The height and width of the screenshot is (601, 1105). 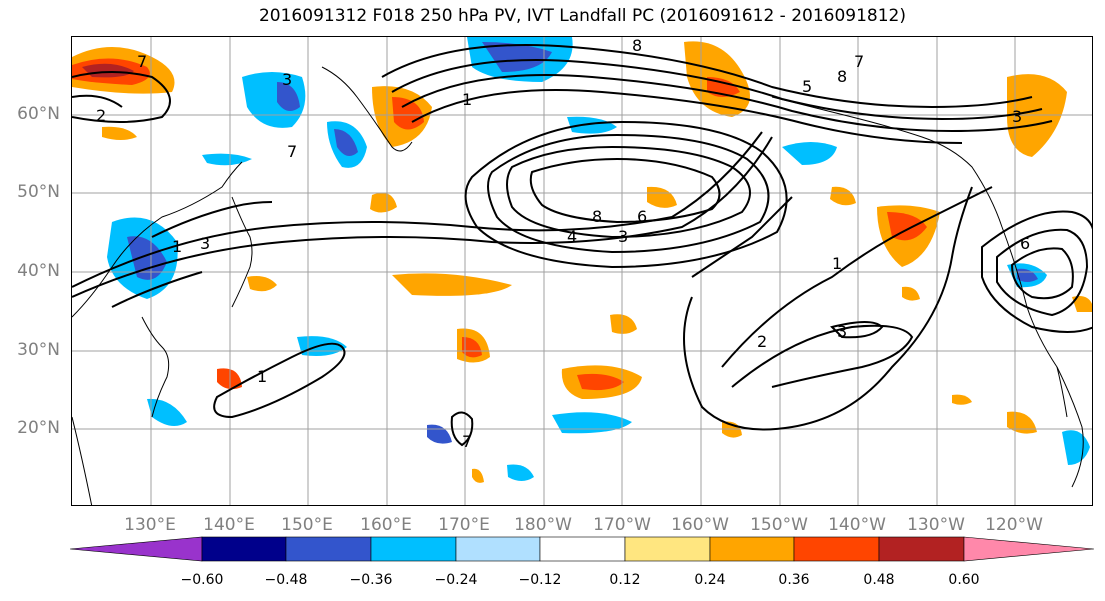 What do you see at coordinates (307, 525) in the screenshot?
I see `lon-label: 150°E` at bounding box center [307, 525].